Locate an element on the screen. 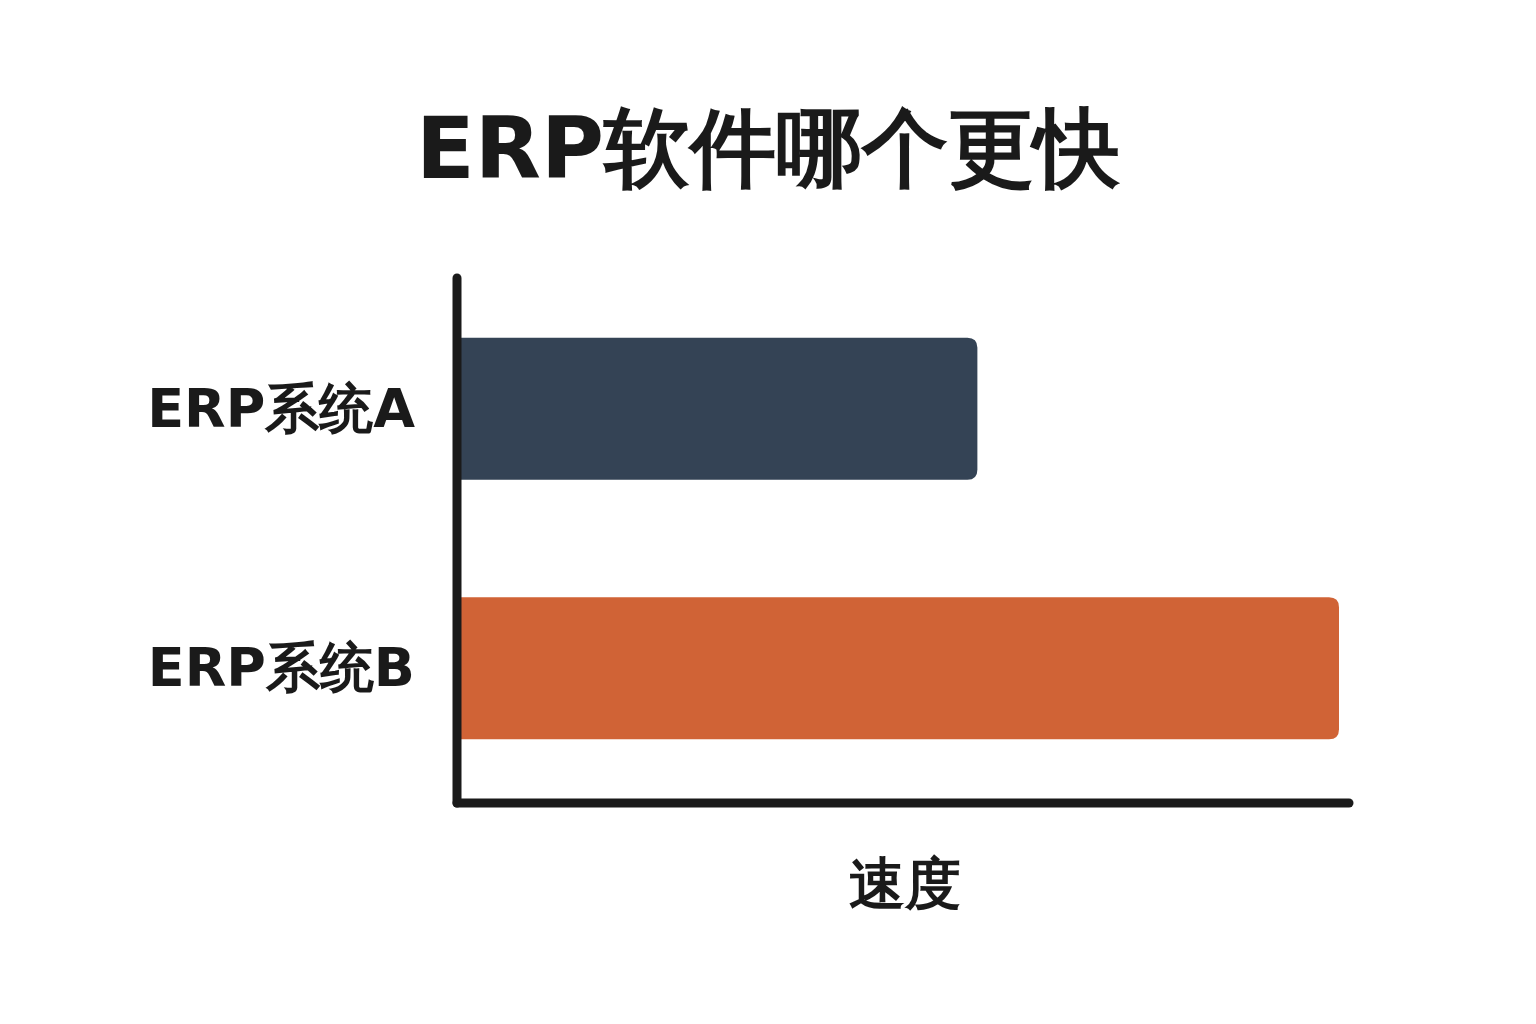  xlabel: 速度 is located at coordinates (905, 883).